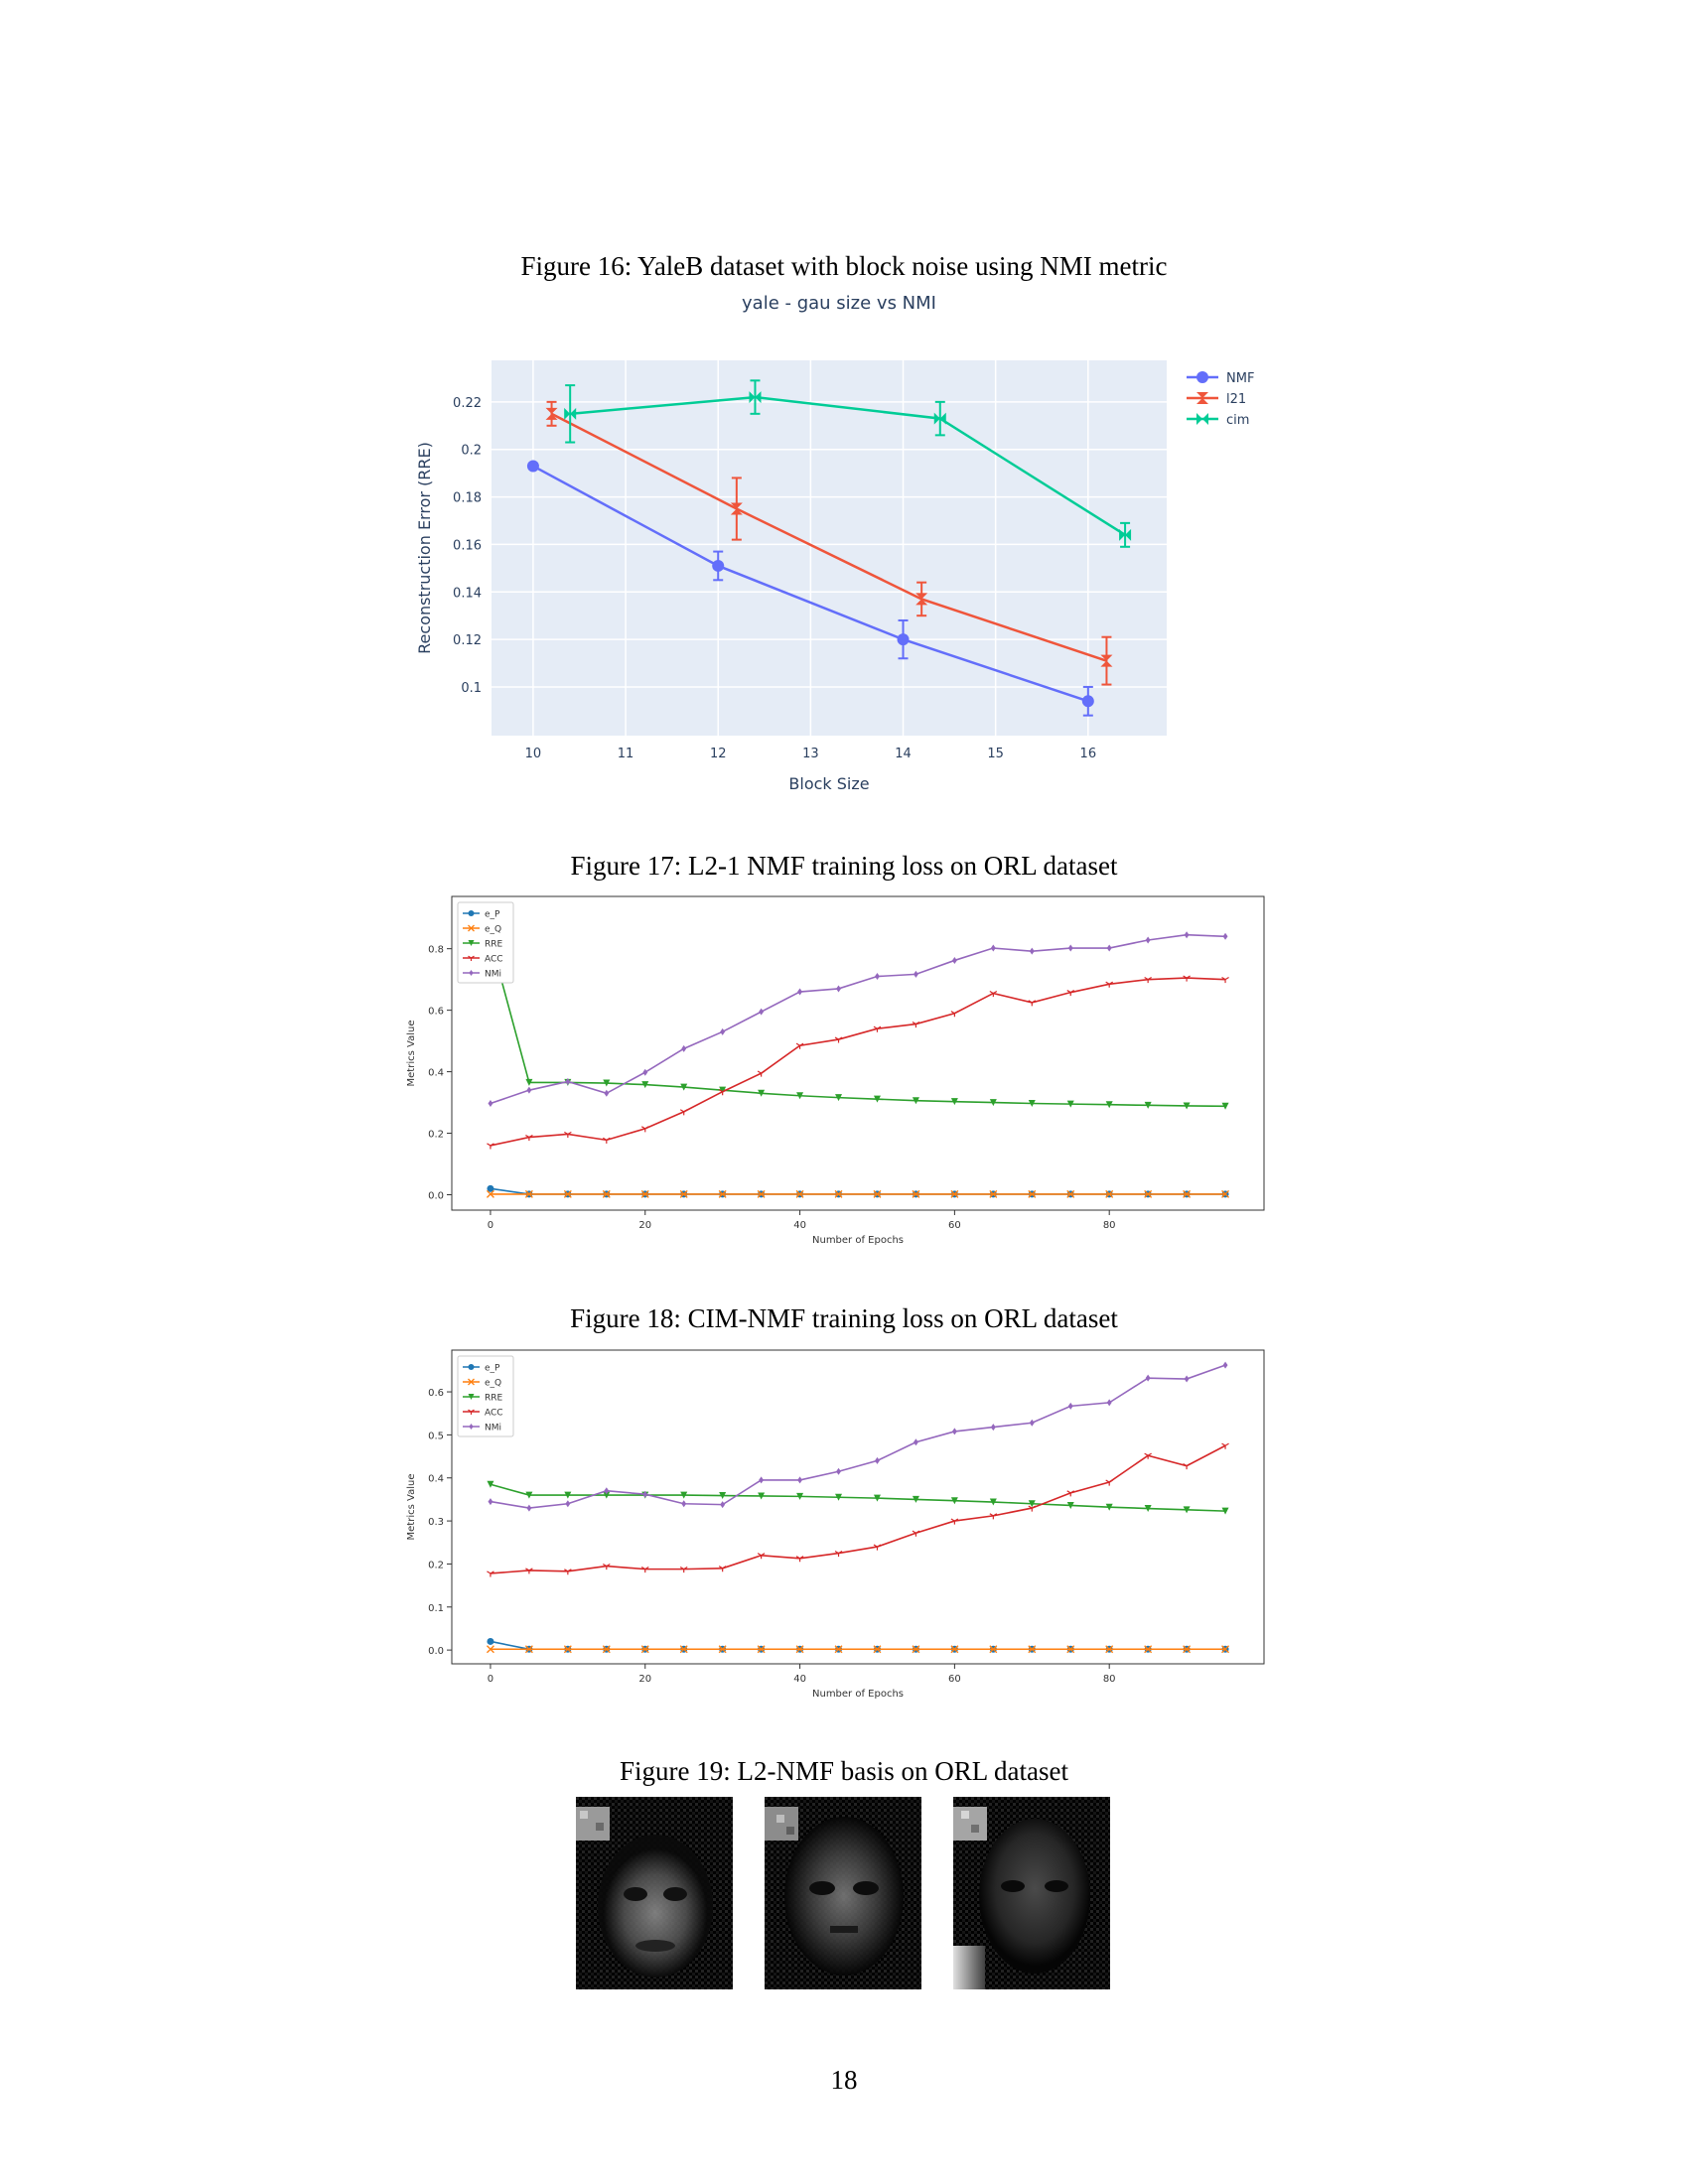 The image size is (1688, 2184). What do you see at coordinates (490, 1679) in the screenshot?
I see `x-tick-label: 0` at bounding box center [490, 1679].